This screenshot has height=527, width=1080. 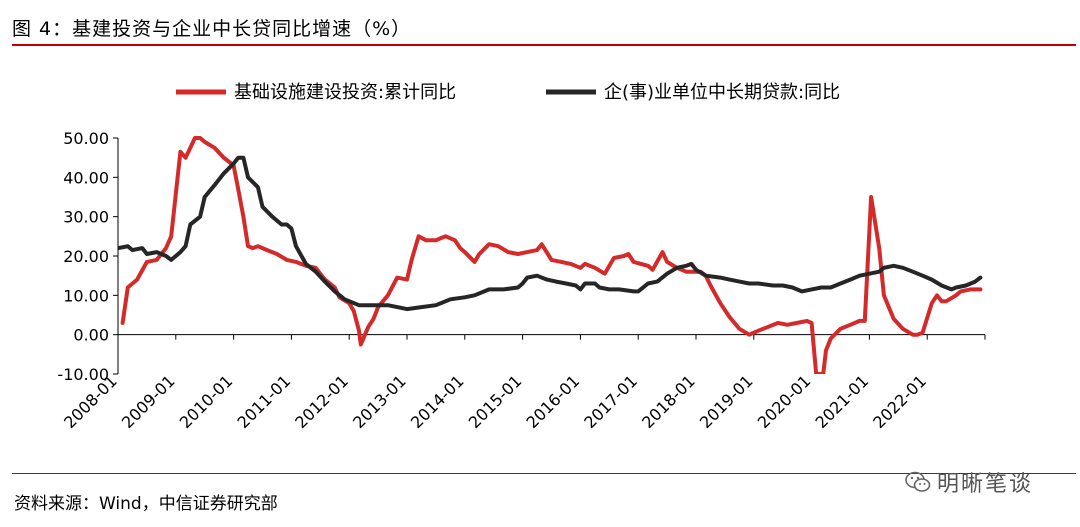 I want to click on x-tick-label: 2010-01, so click(x=206, y=401).